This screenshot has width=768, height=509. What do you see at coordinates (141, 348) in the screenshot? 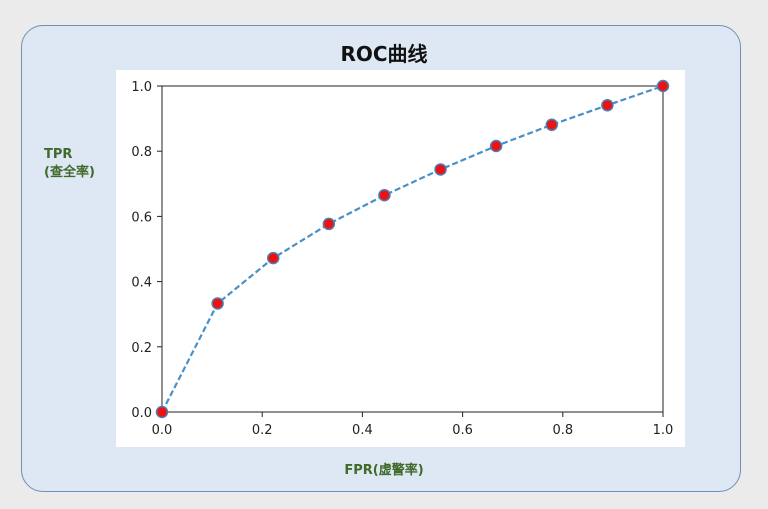
I see `y-tick-label: 0.2` at bounding box center [141, 348].